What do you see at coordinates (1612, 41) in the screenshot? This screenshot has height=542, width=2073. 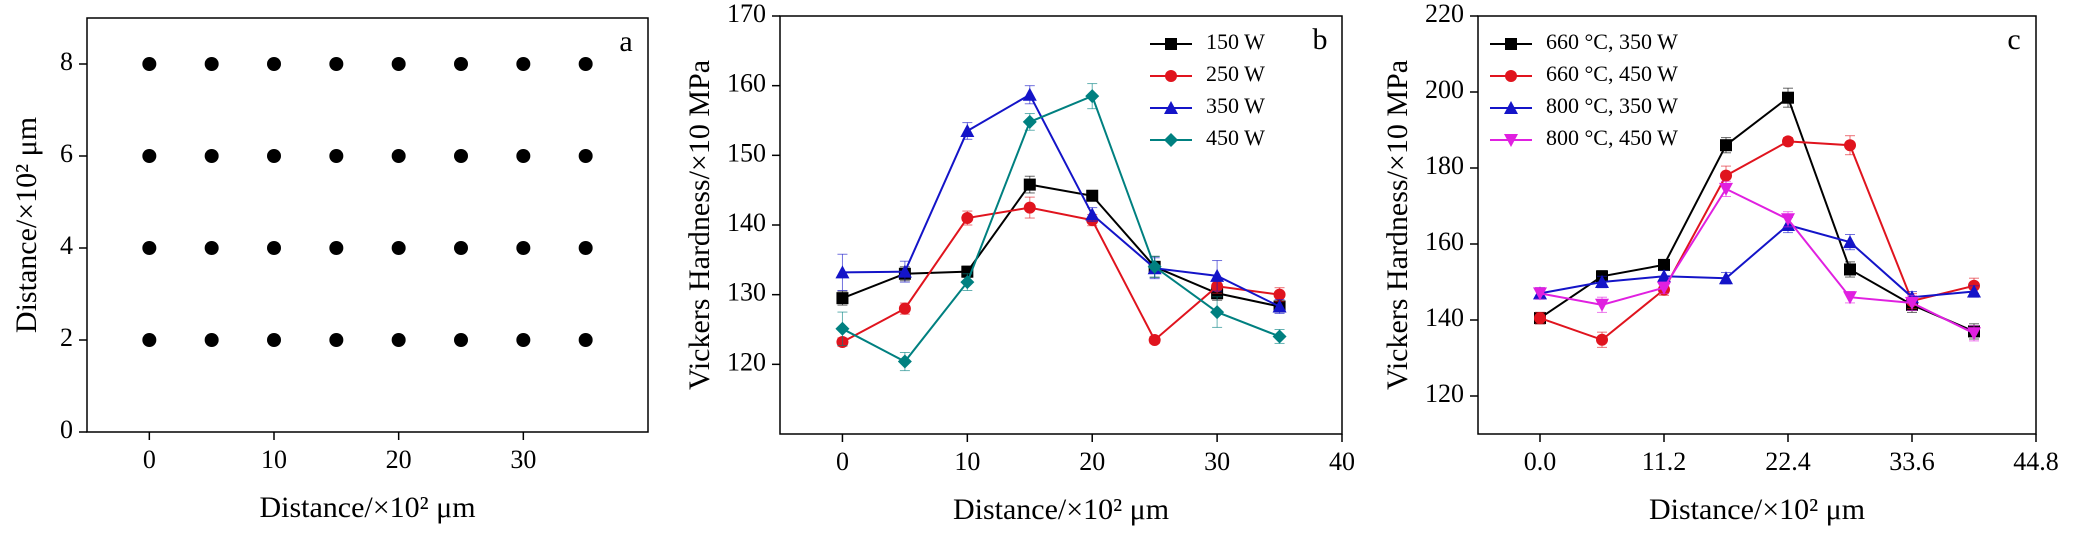 I see `legend-label: 660 °C, 350 W` at bounding box center [1612, 41].